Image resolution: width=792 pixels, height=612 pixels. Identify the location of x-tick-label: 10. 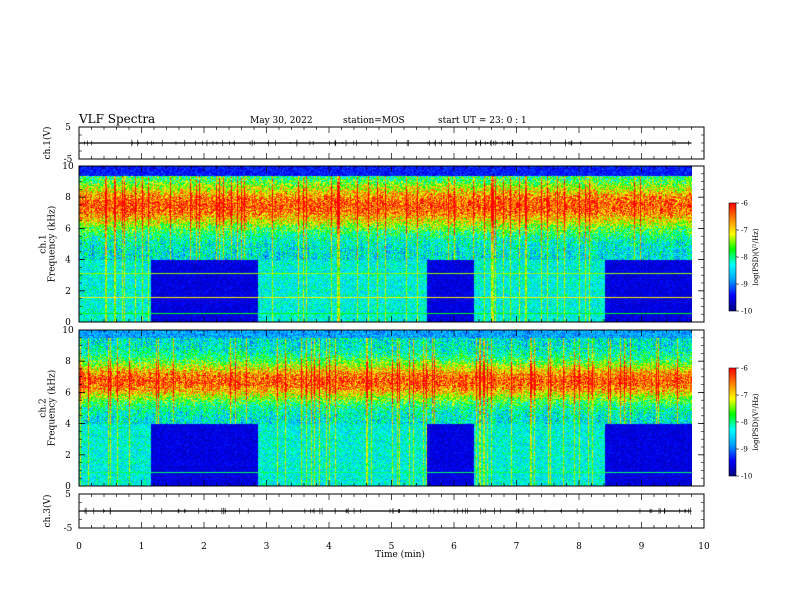
(704, 547).